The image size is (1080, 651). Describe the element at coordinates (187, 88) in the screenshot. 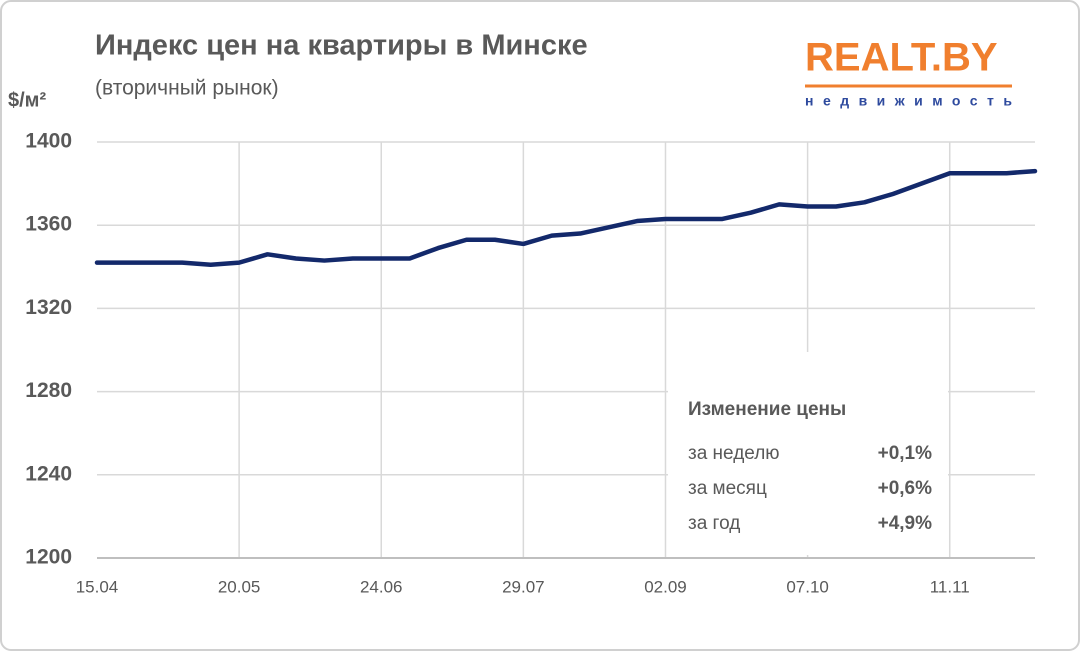

I see `chart-subtitle: (вторичный рынок)` at that location.